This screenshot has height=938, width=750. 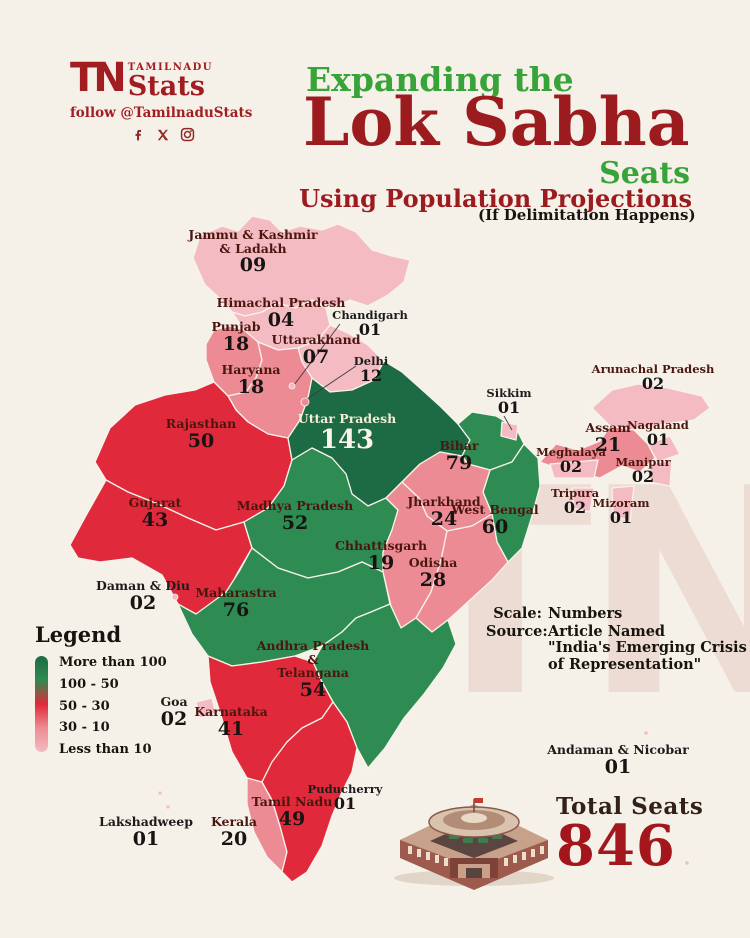 I want to click on social-icons-row, so click(x=192, y=134).